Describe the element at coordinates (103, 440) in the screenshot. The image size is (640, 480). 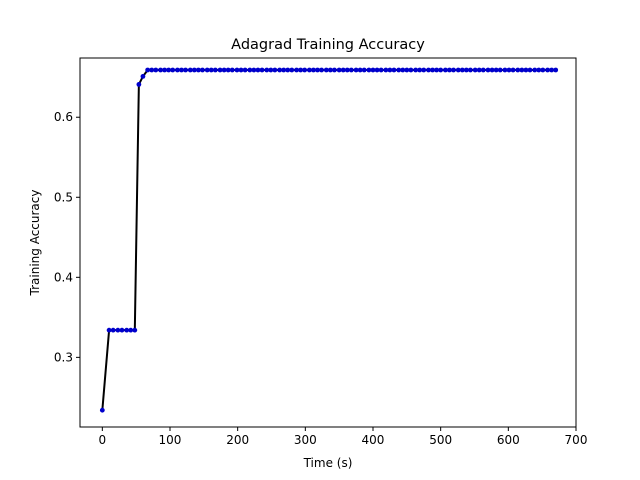
I see `x-tick-label: 0` at that location.